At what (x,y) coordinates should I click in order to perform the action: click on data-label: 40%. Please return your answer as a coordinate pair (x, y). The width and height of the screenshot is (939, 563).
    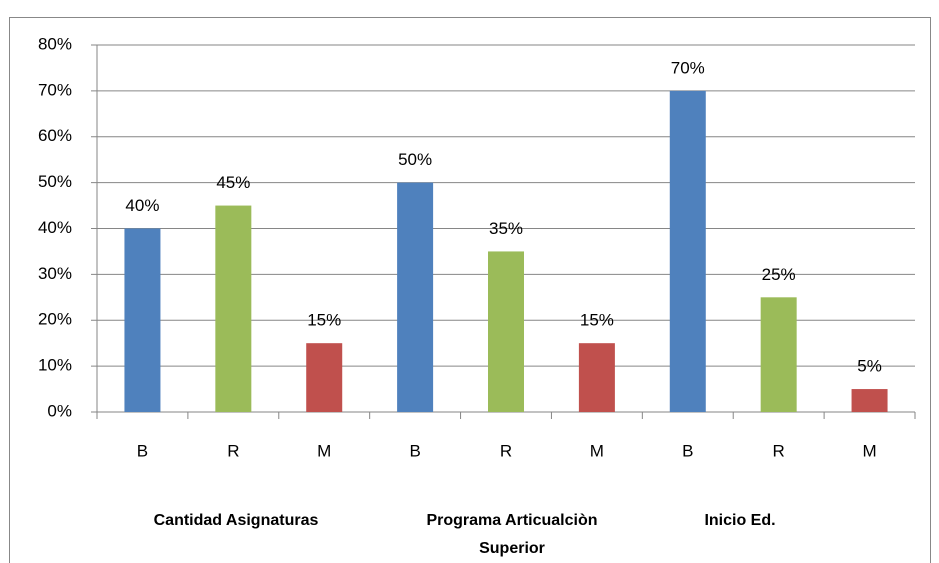
    Looking at the image, I should click on (142, 205).